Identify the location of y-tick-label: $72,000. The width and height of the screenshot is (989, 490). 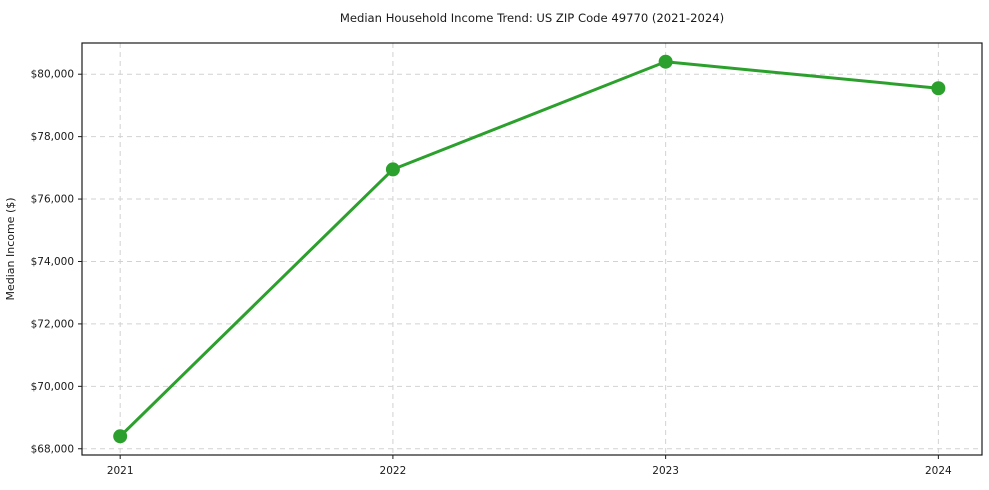
(52, 324).